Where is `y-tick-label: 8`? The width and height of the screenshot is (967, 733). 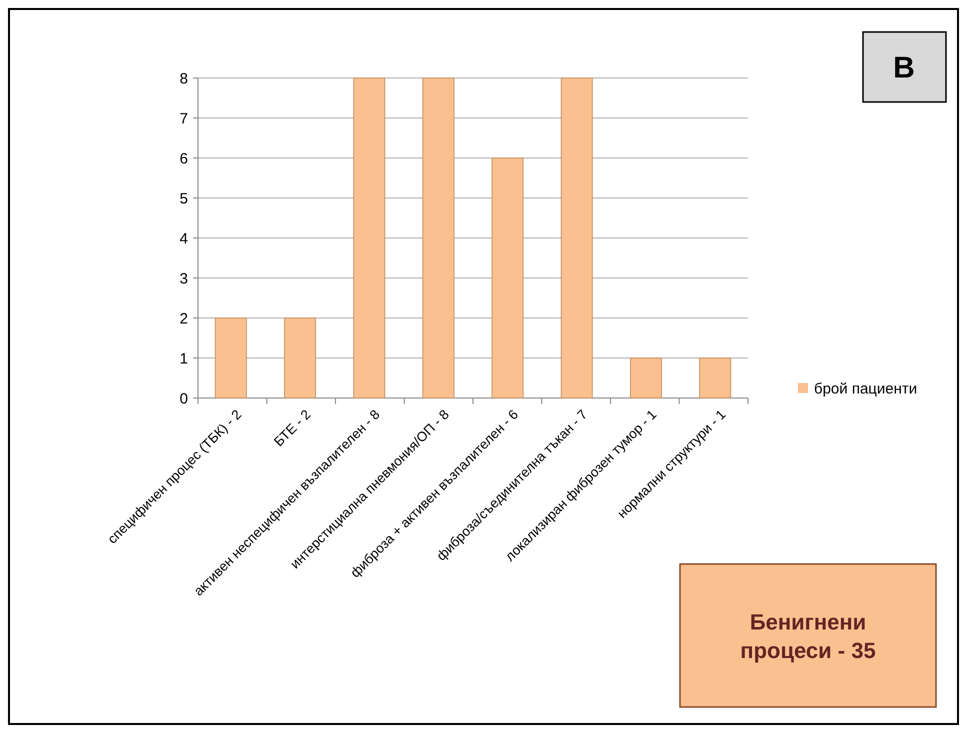
y-tick-label: 8 is located at coordinates (184, 79).